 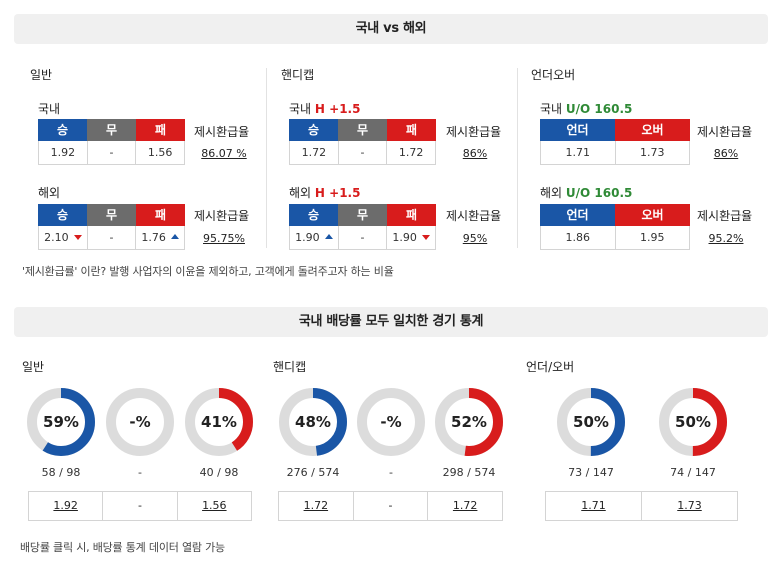 What do you see at coordinates (586, 193) in the screenshot?
I see `underover-overseas-label: 해외 U/O 160.5` at bounding box center [586, 193].